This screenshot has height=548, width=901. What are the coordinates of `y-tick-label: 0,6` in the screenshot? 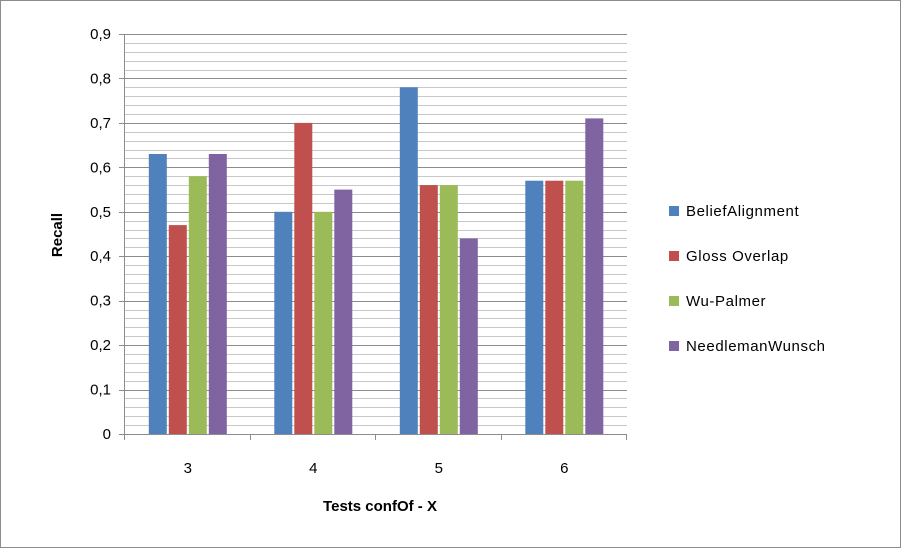 It's located at (100, 167).